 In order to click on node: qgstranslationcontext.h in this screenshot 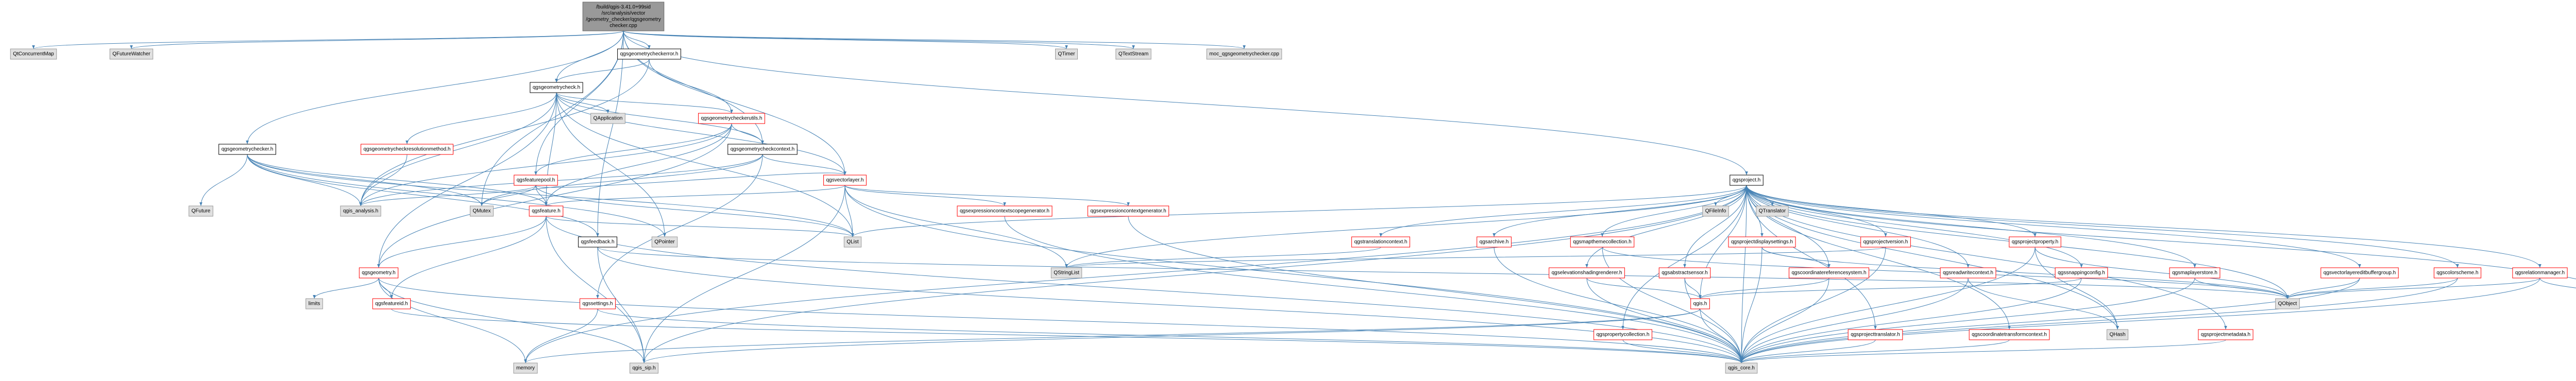, I will do `click(1380, 242)`.